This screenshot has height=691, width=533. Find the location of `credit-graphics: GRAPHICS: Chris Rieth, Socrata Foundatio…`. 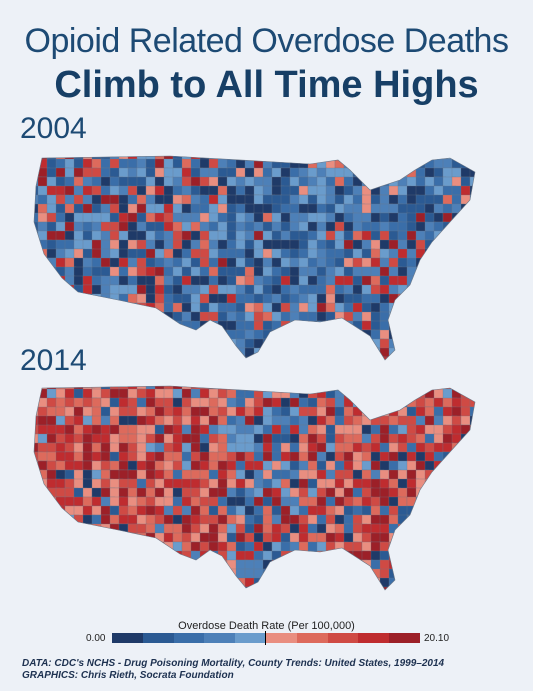

credit-graphics: GRAPHICS: Chris Rieth, Socrata Foundatio… is located at coordinates (128, 675).